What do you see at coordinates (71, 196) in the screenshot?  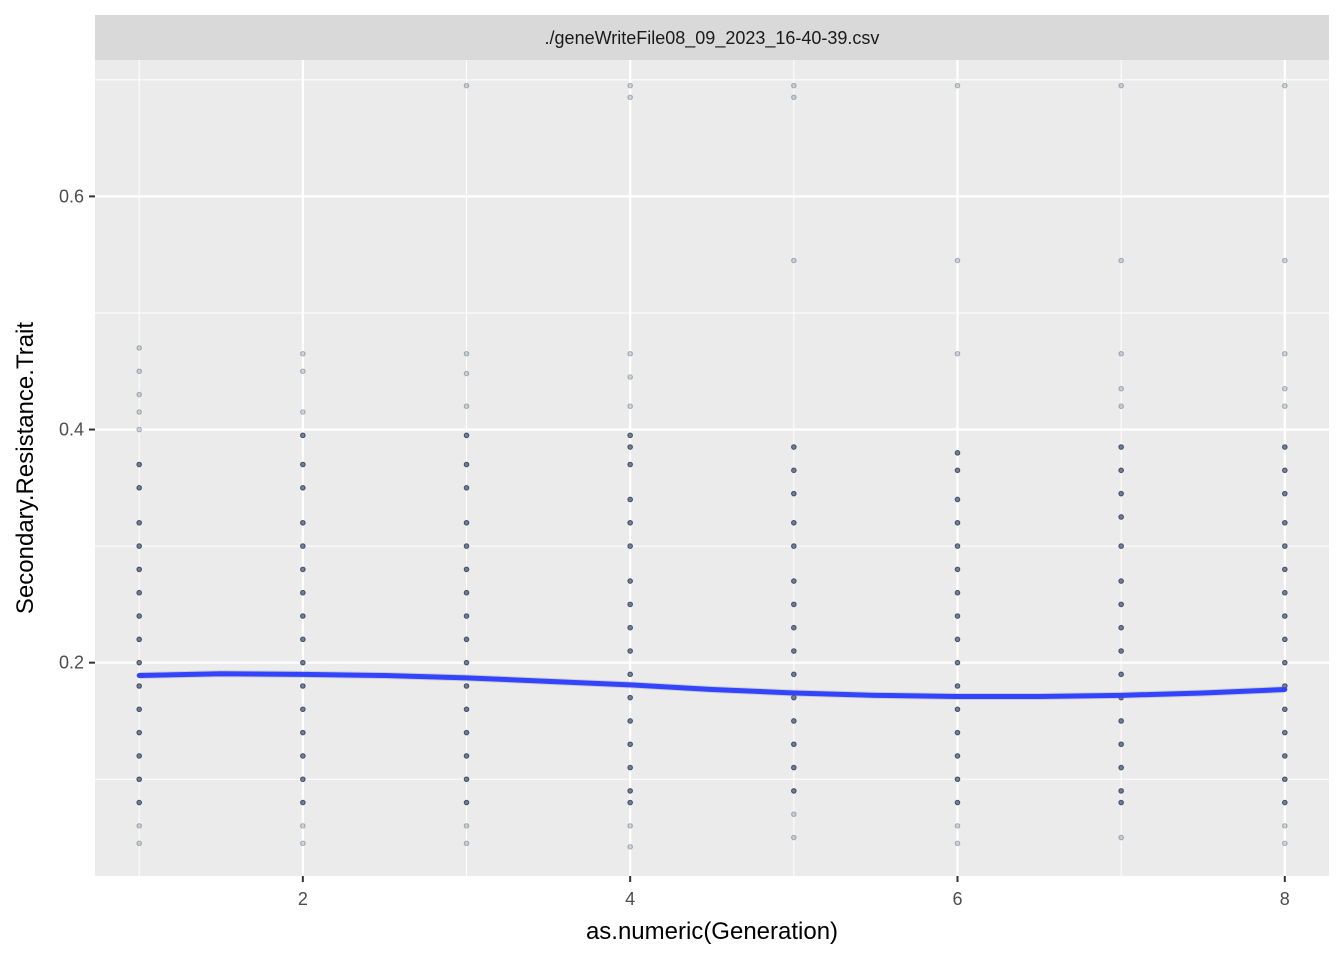 I see `y-tick-label: 0.6` at bounding box center [71, 196].